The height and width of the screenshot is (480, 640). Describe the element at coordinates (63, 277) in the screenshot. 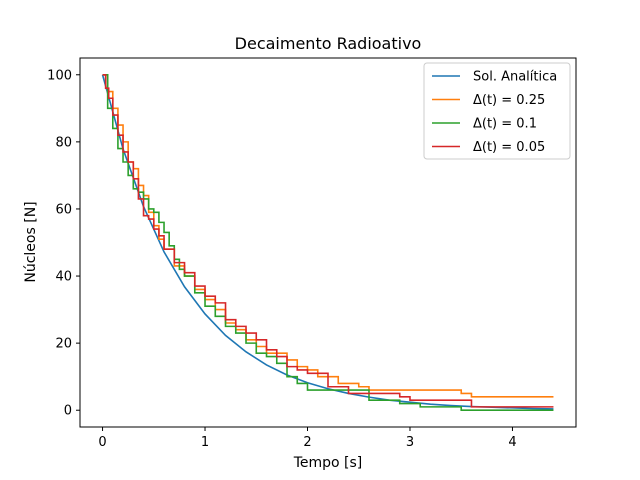

I see `y-tick-label: 40` at that location.